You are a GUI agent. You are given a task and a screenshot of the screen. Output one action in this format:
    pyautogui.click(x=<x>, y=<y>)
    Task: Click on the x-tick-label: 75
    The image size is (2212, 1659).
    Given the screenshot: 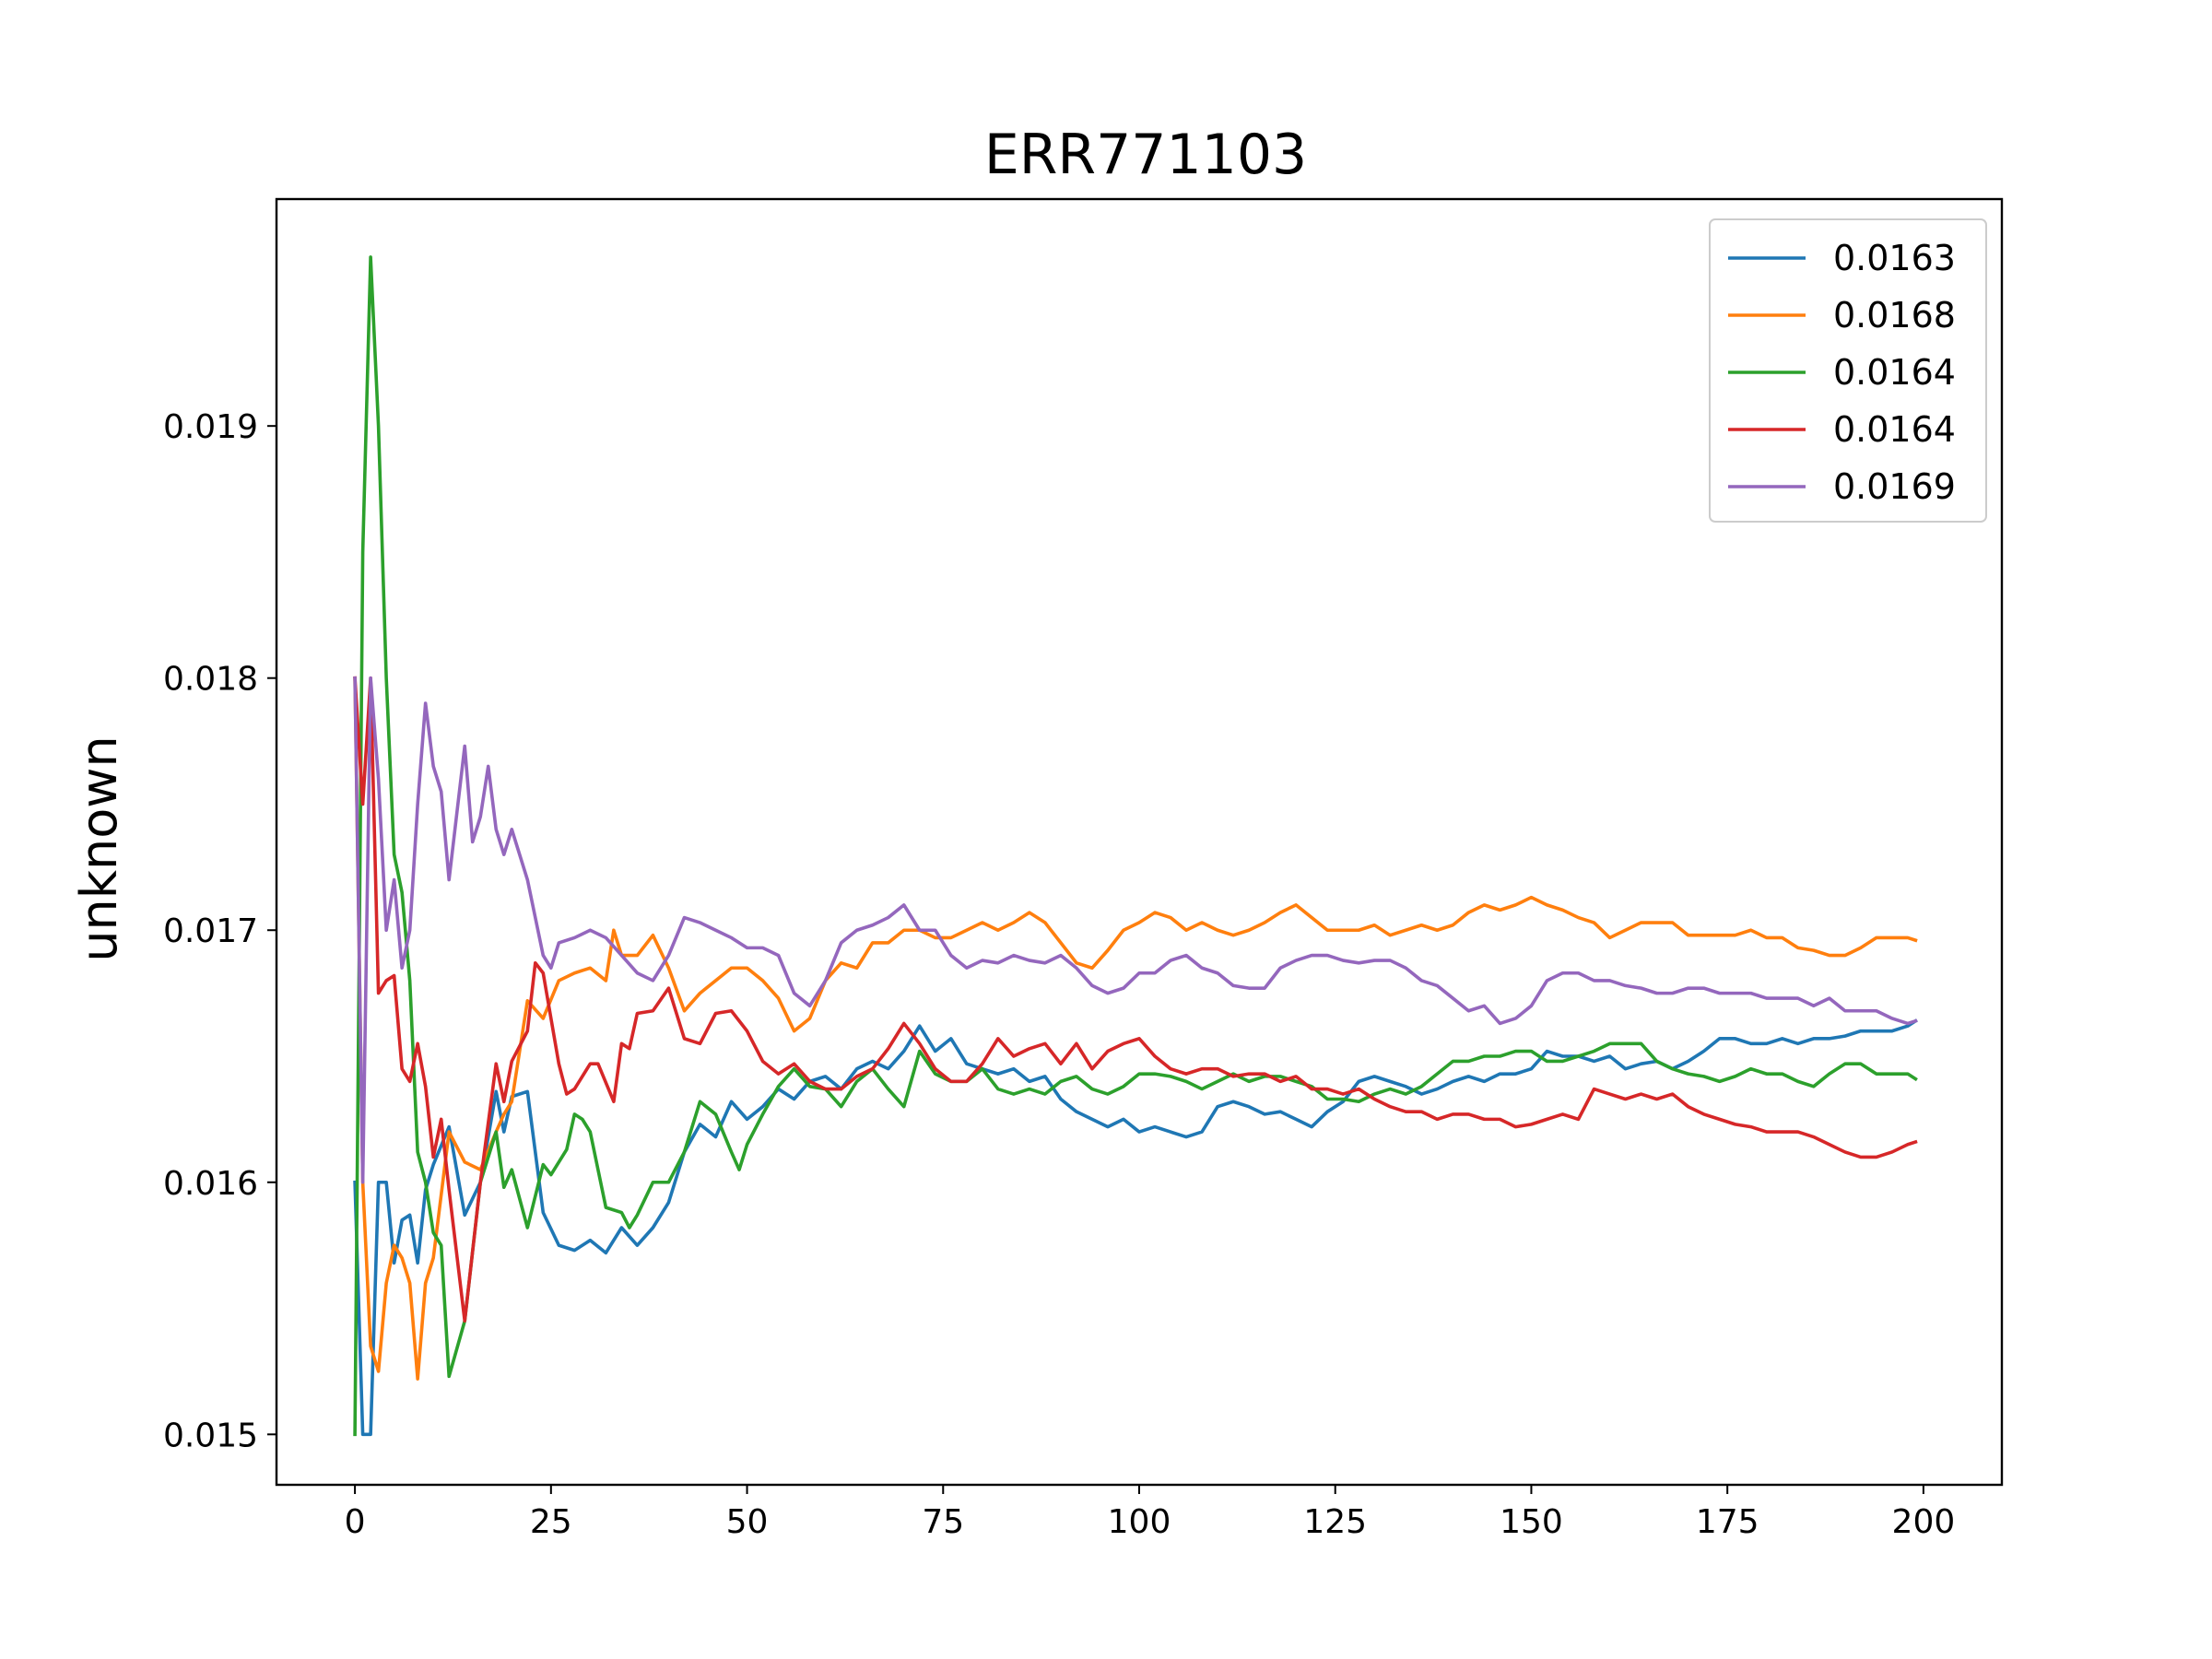 What is the action you would take?
    pyautogui.click(x=943, y=1522)
    